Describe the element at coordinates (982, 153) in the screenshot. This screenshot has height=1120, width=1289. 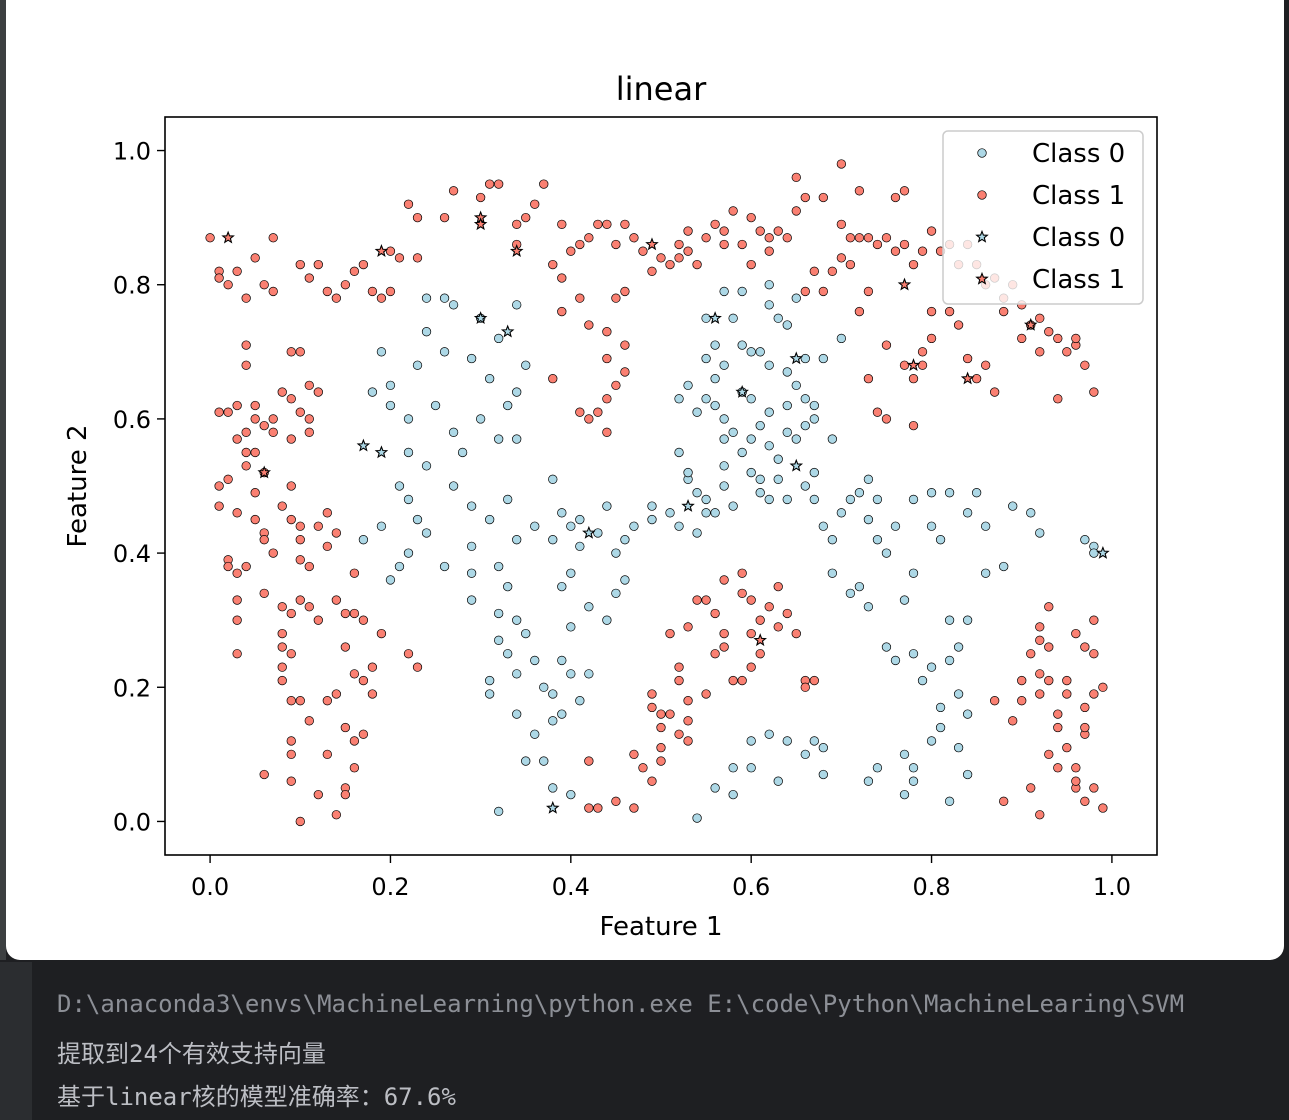
I see `legend-class-0-circle-marker` at that location.